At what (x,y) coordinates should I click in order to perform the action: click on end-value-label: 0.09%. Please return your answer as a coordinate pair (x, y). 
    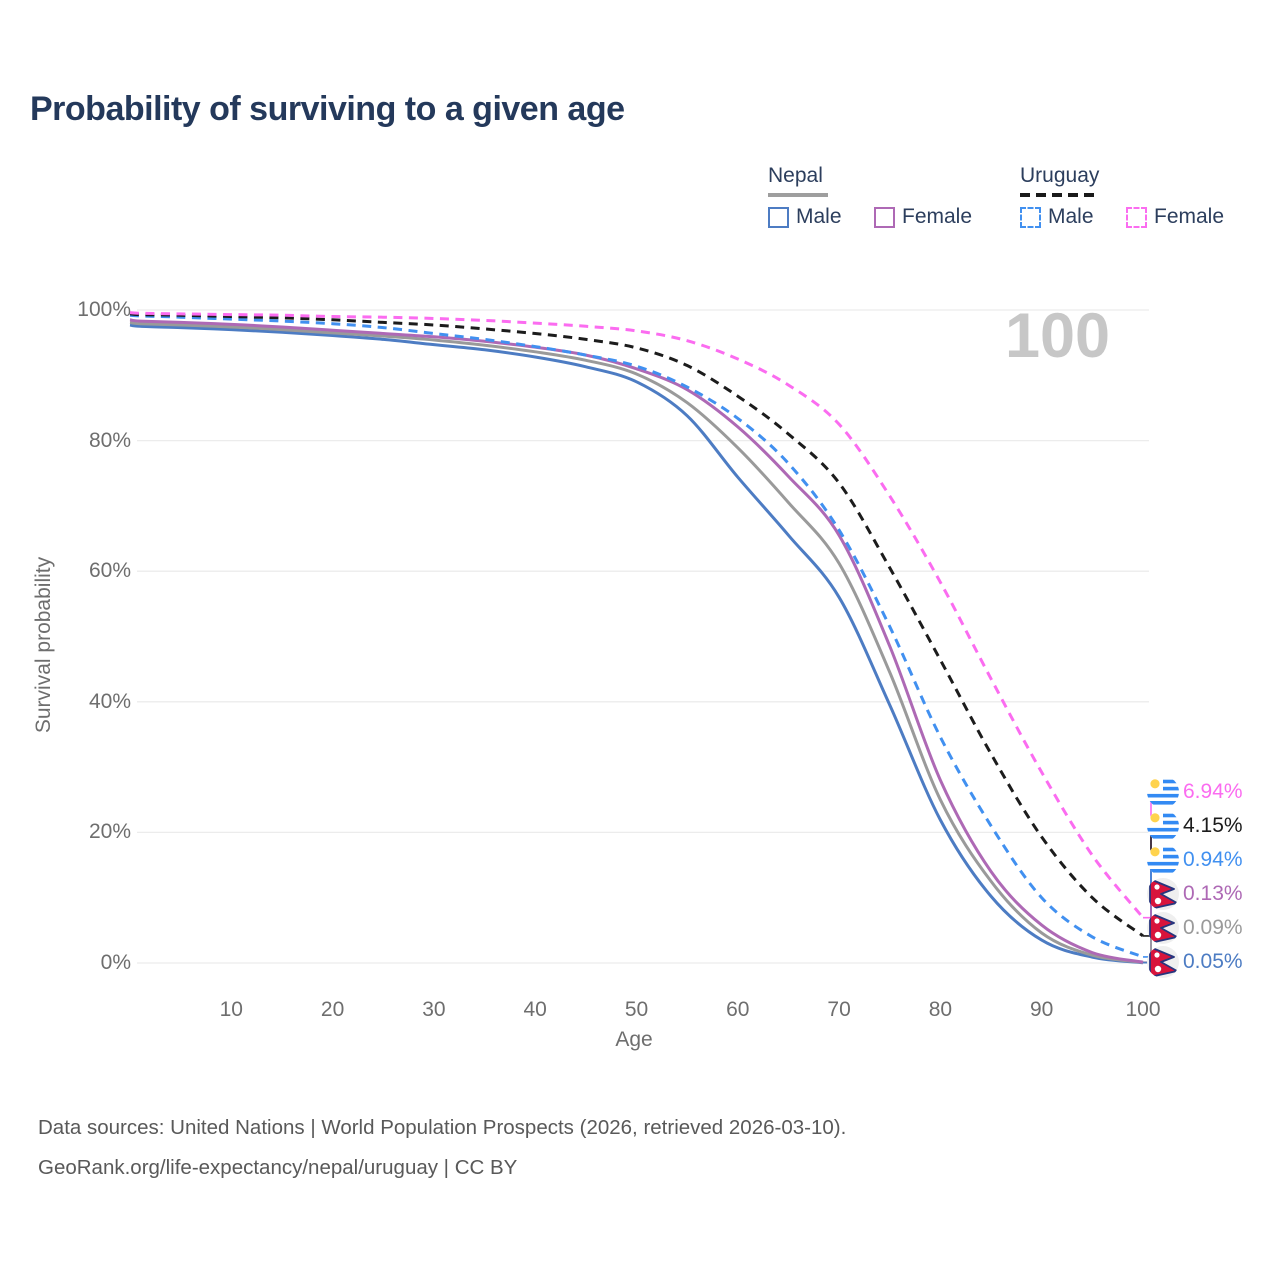
    Looking at the image, I should click on (1213, 927).